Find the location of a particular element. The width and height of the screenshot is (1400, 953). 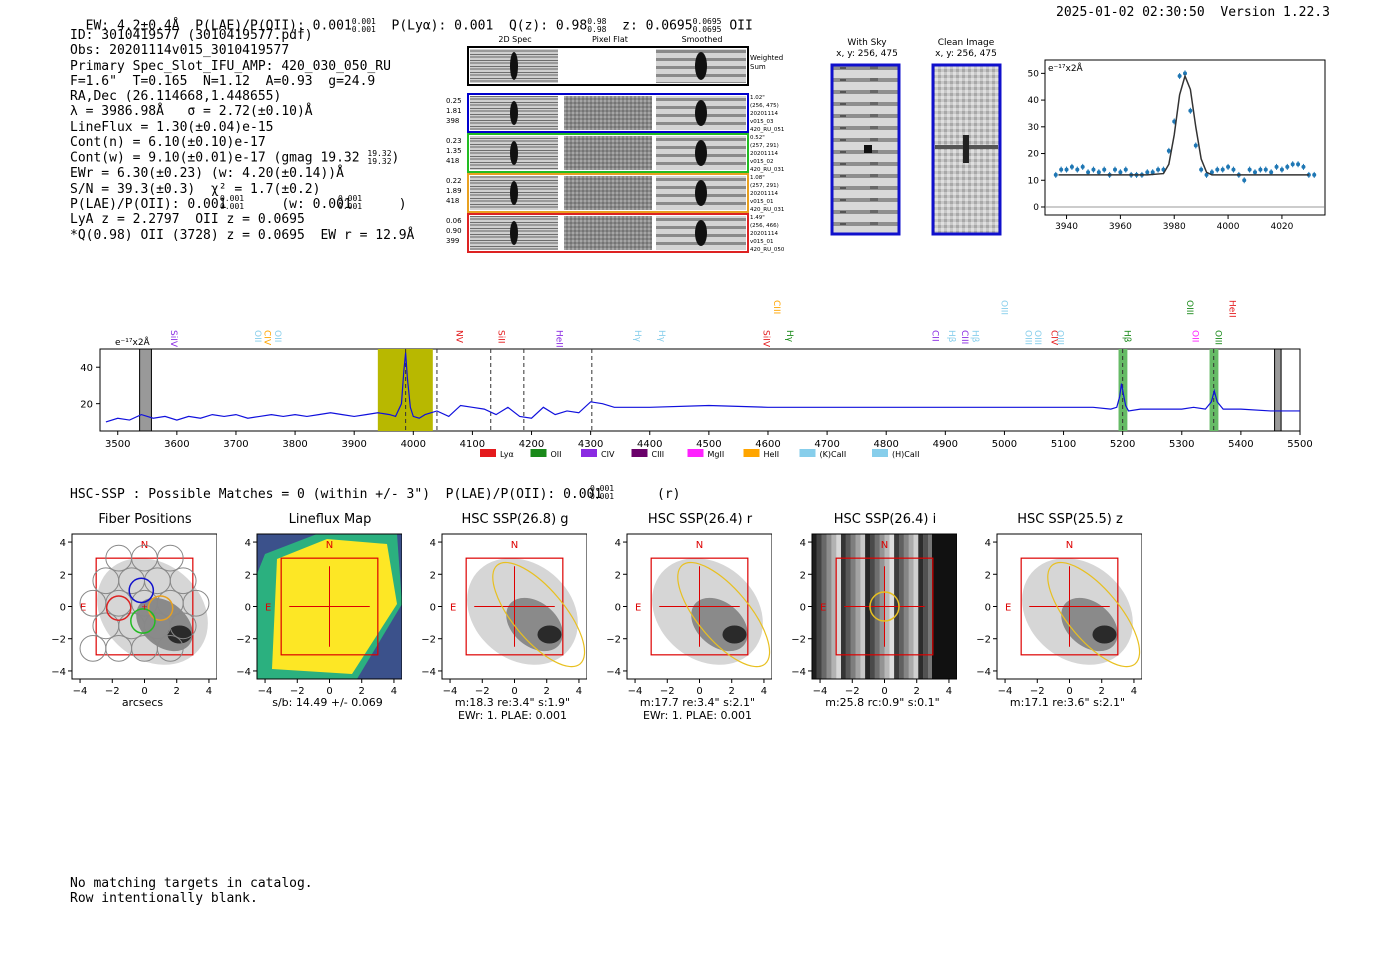

spec-row-right-label: 20201114 is located at coordinates (764, 114).